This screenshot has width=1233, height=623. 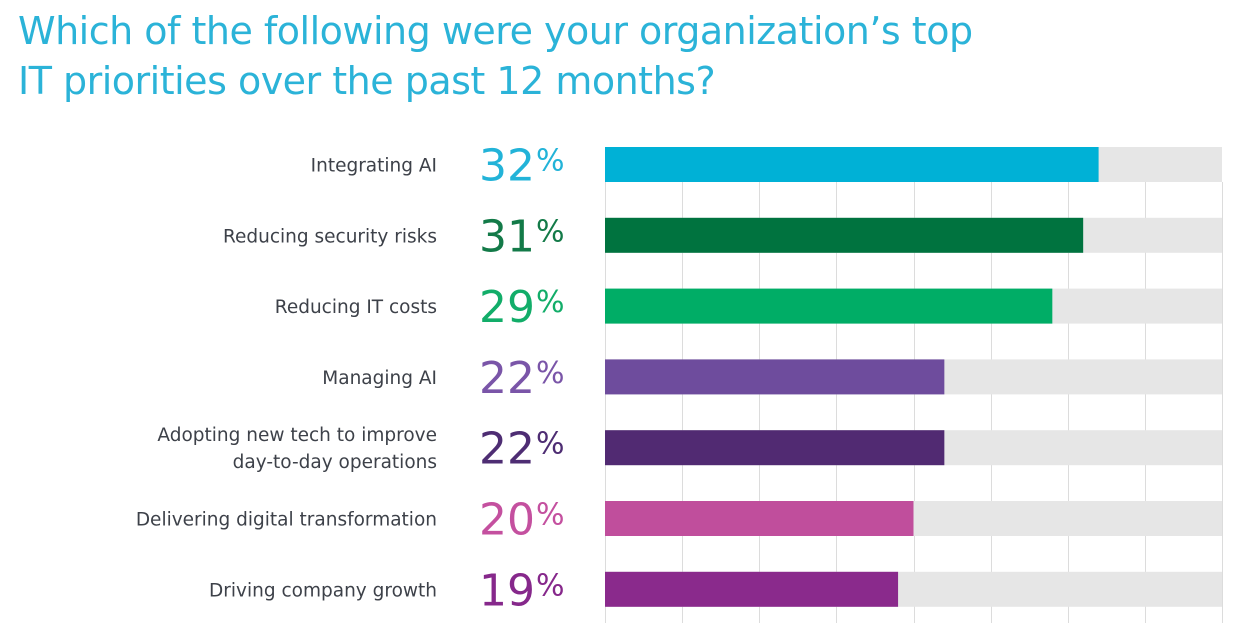 I want to click on value-label: 20%, so click(x=522, y=520).